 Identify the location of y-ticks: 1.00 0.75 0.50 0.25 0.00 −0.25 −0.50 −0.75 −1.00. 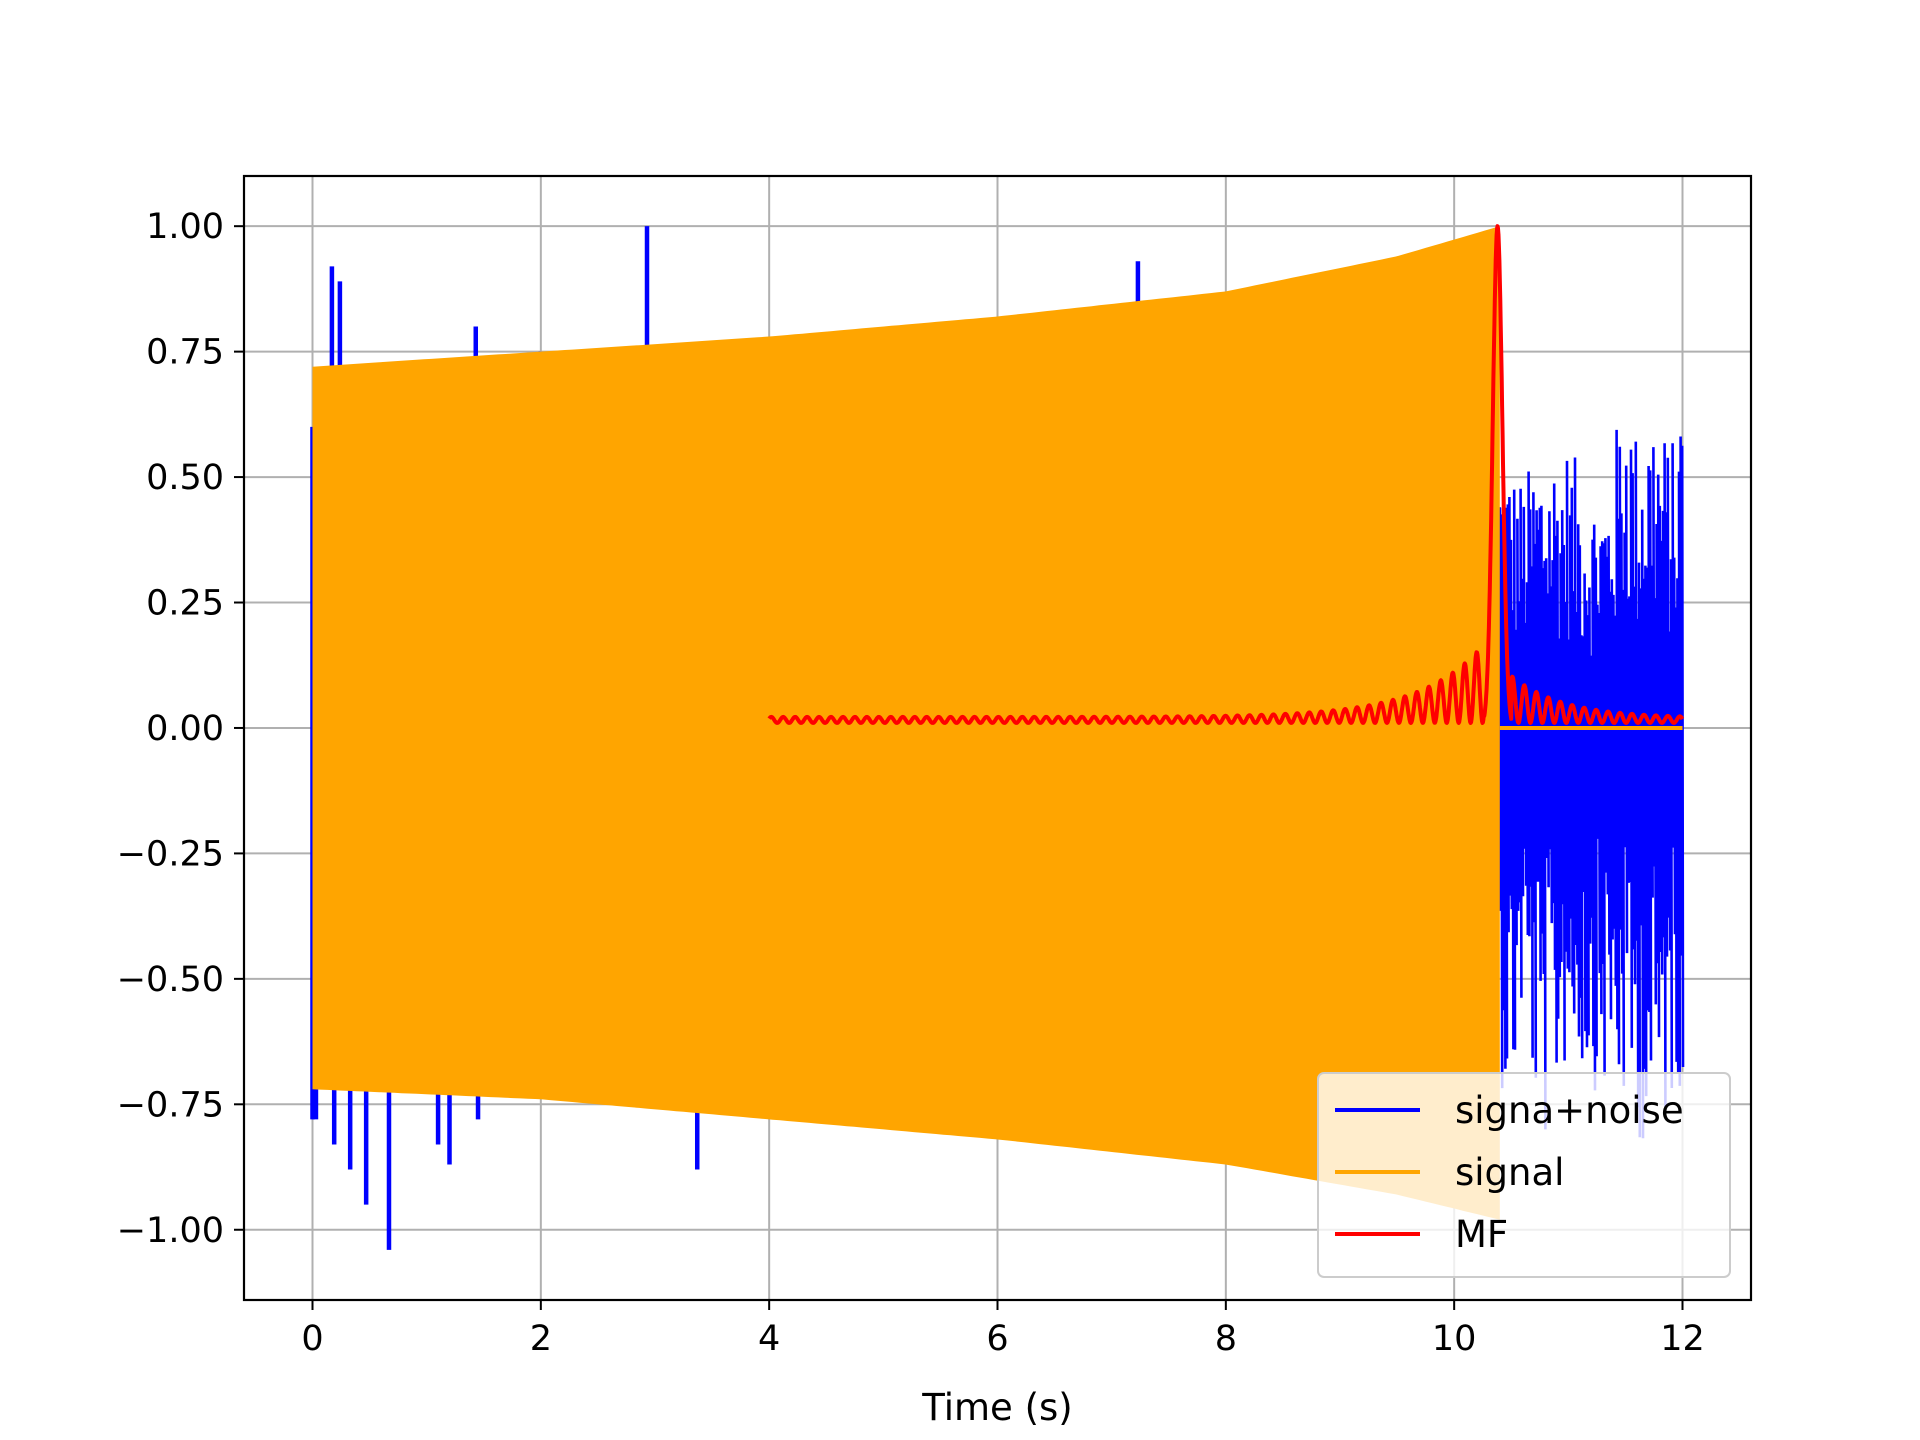
(180, 729).